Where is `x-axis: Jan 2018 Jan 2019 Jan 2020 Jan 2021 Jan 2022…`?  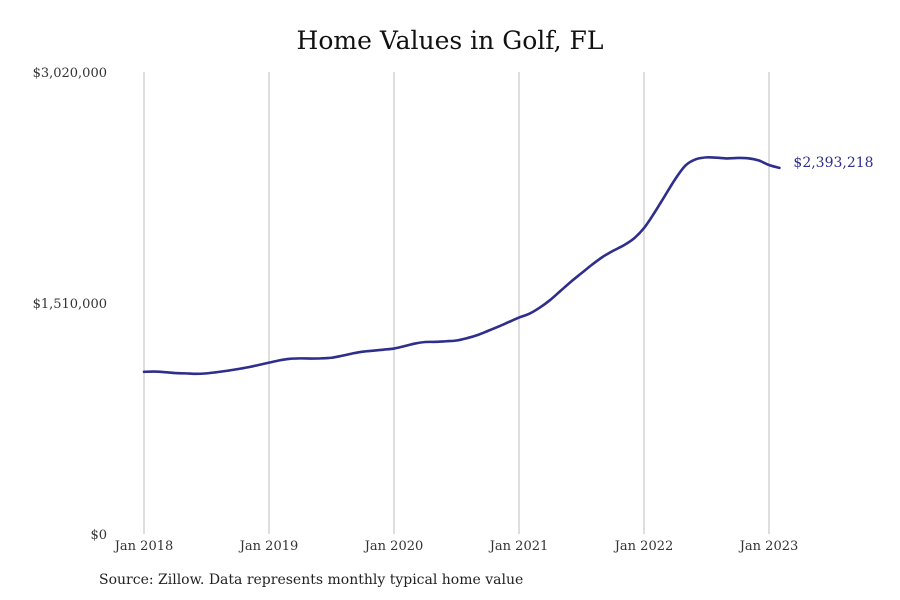 x-axis: Jan 2018 Jan 2019 Jan 2020 Jan 2021 Jan 2022… is located at coordinates (456, 546).